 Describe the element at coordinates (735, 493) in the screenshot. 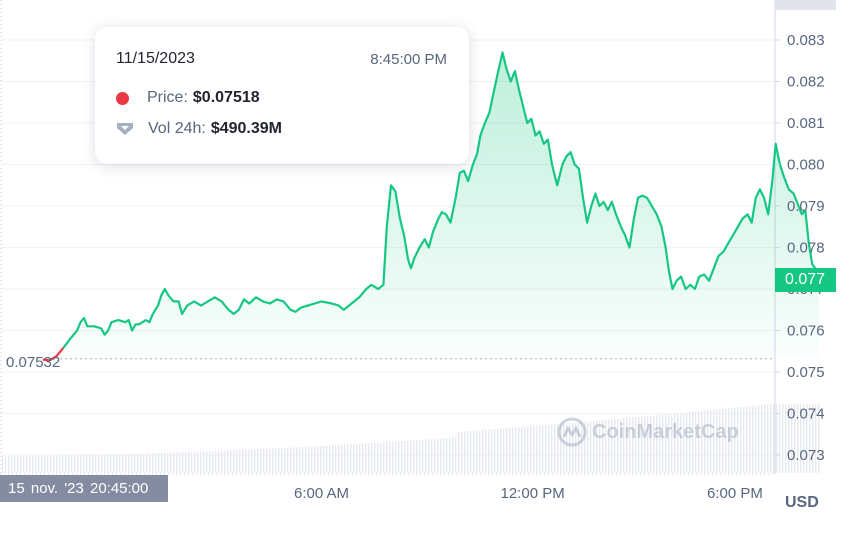

I see `x-tick-label: 6:00 PM` at that location.